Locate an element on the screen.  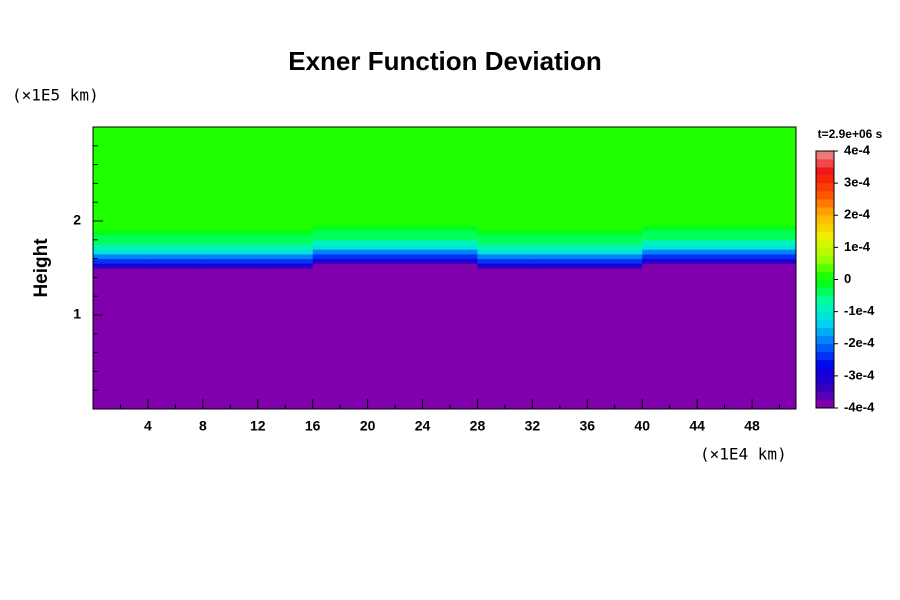
x-tick-label: 48 is located at coordinates (752, 426).